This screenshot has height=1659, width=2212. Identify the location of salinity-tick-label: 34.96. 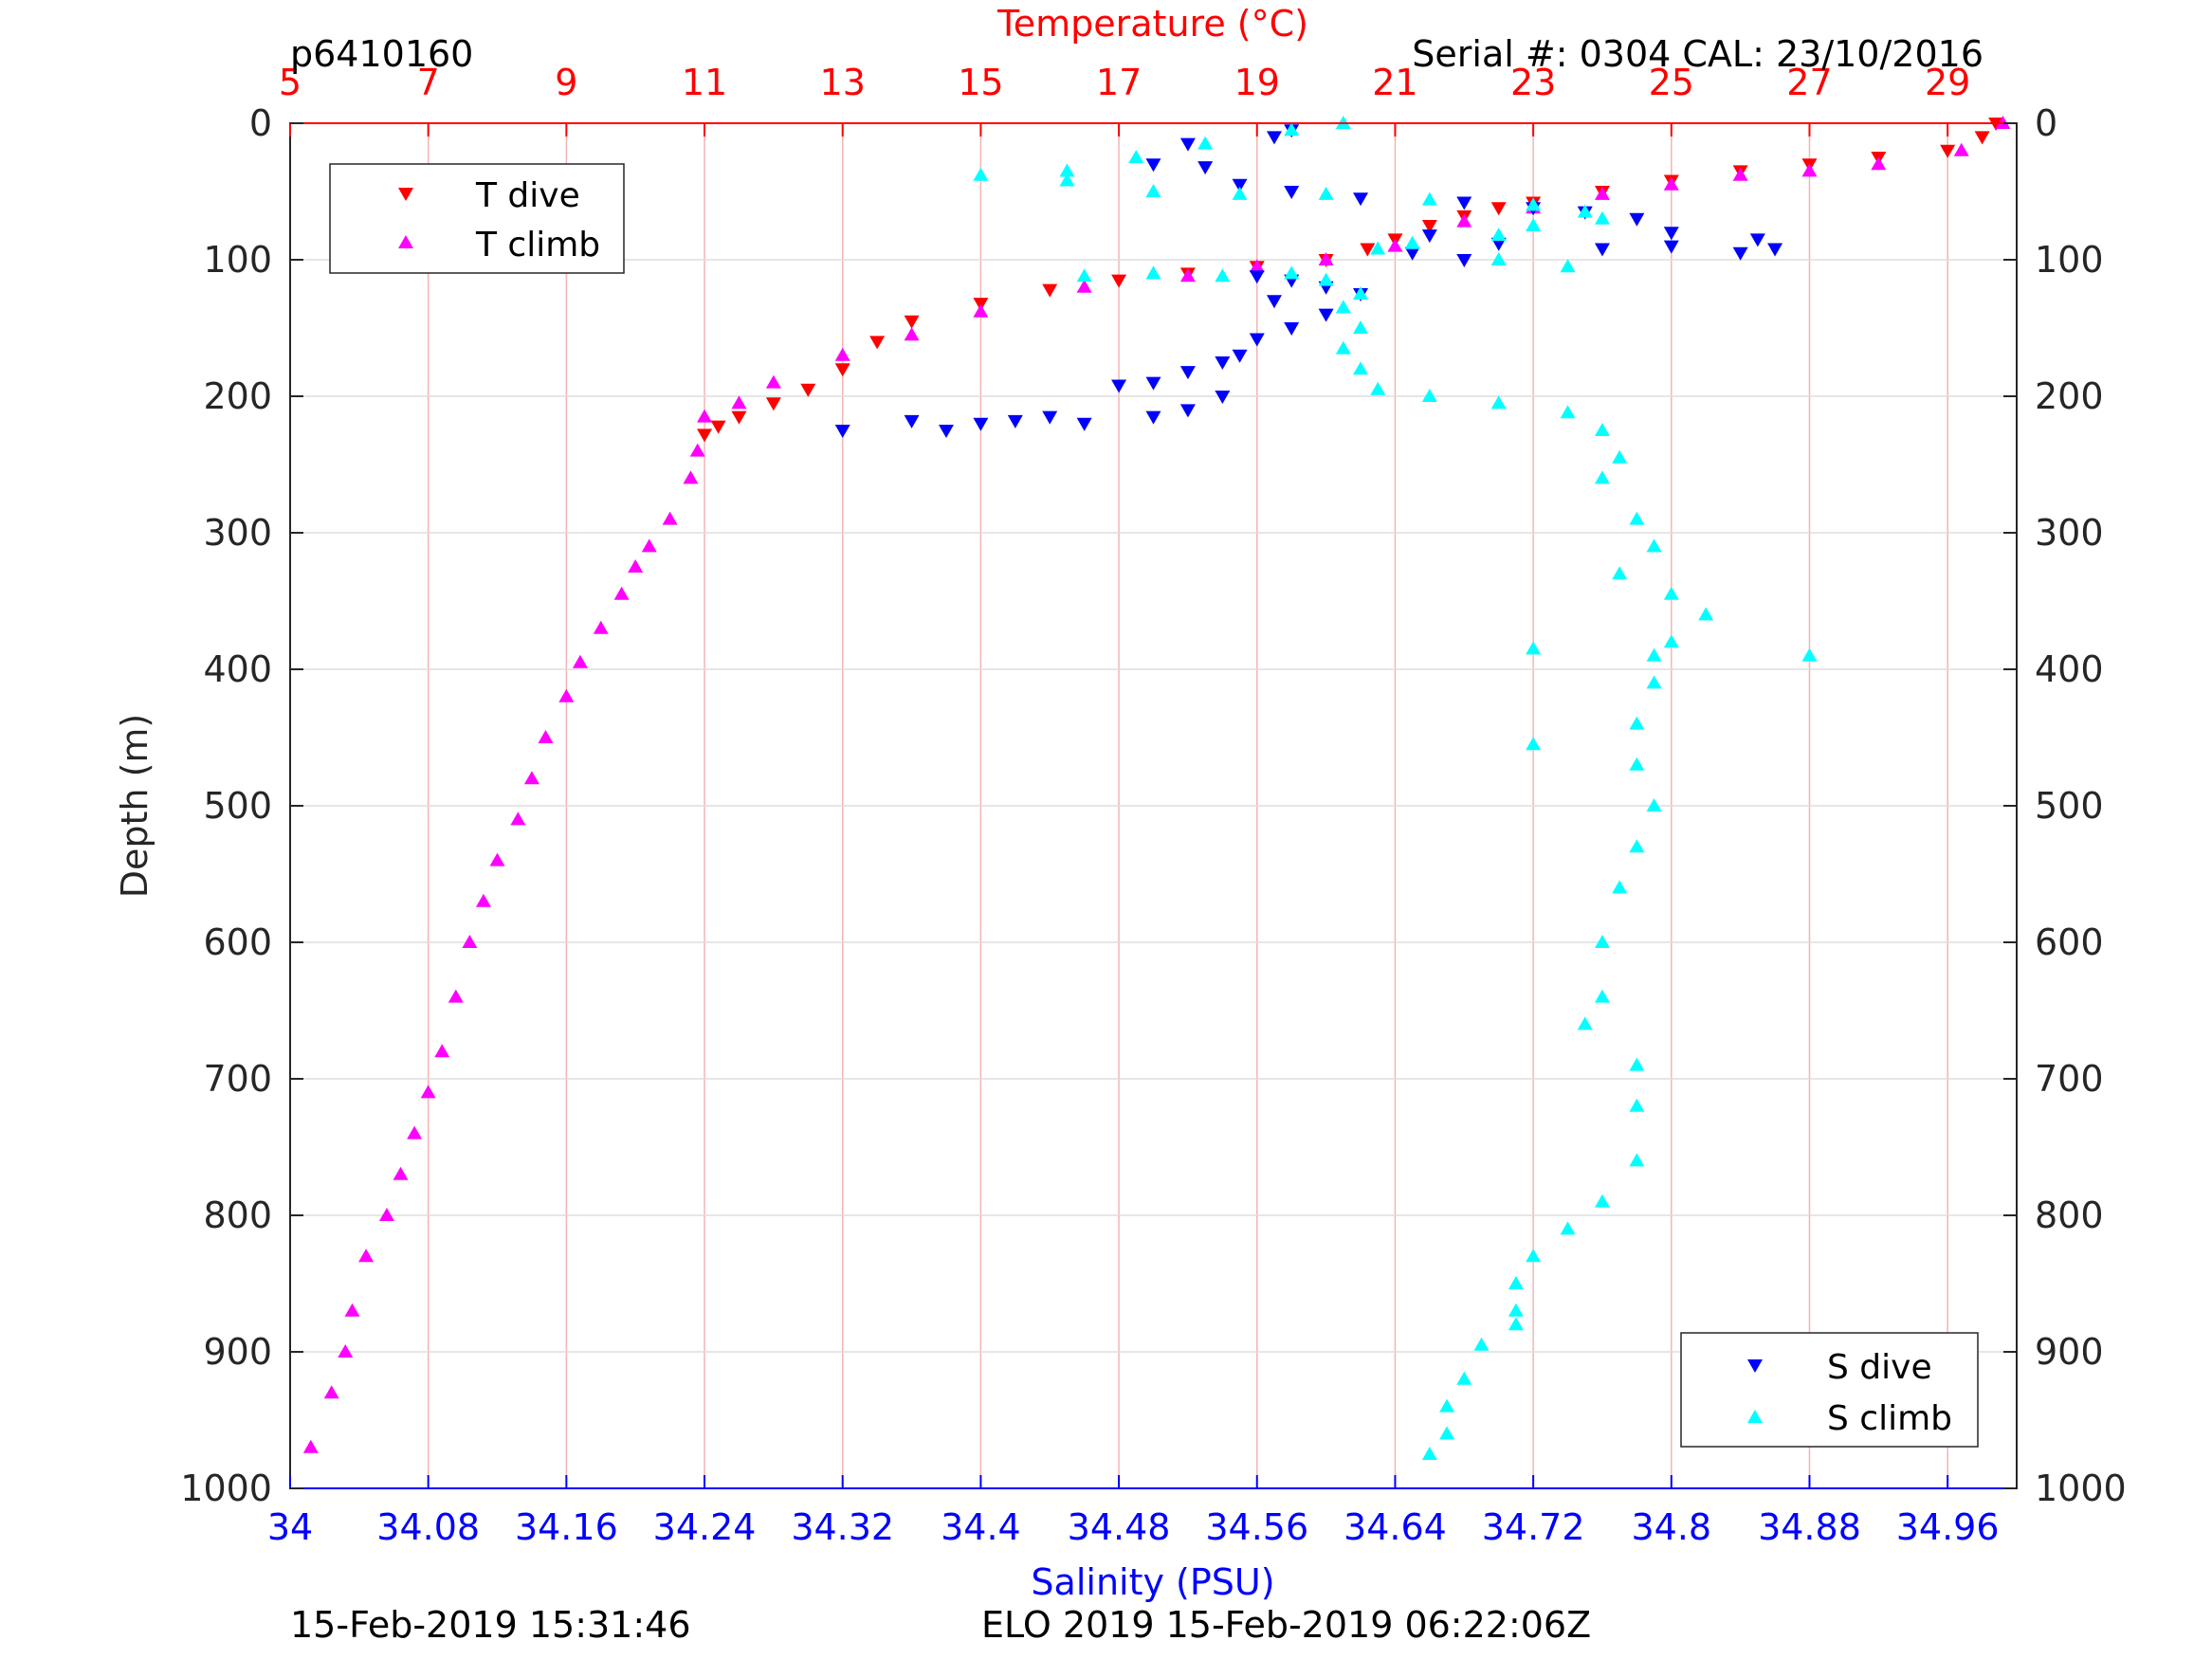
(1948, 1527).